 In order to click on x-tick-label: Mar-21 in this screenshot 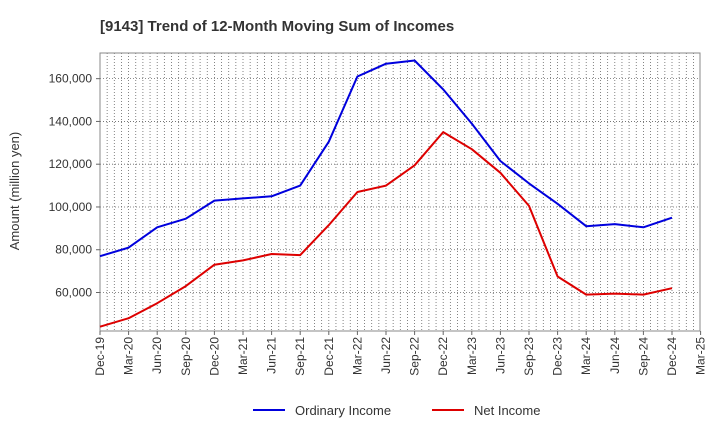, I will do `click(243, 356)`.